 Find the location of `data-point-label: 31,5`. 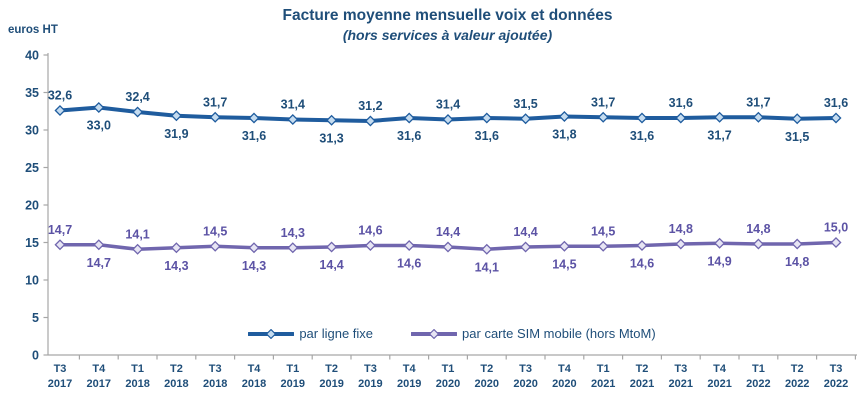

data-point-label: 31,5 is located at coordinates (797, 137).